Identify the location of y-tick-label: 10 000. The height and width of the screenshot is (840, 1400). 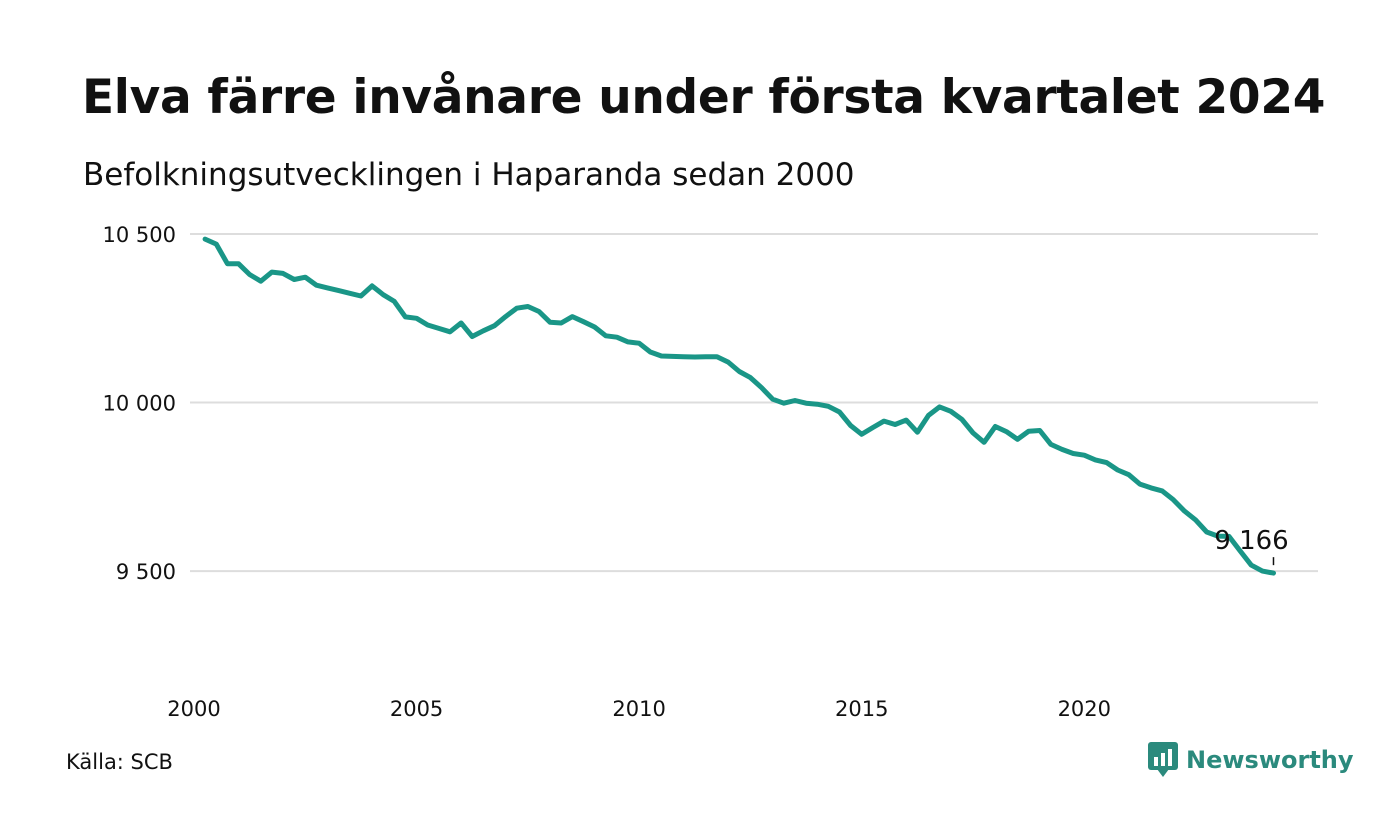
(139, 404).